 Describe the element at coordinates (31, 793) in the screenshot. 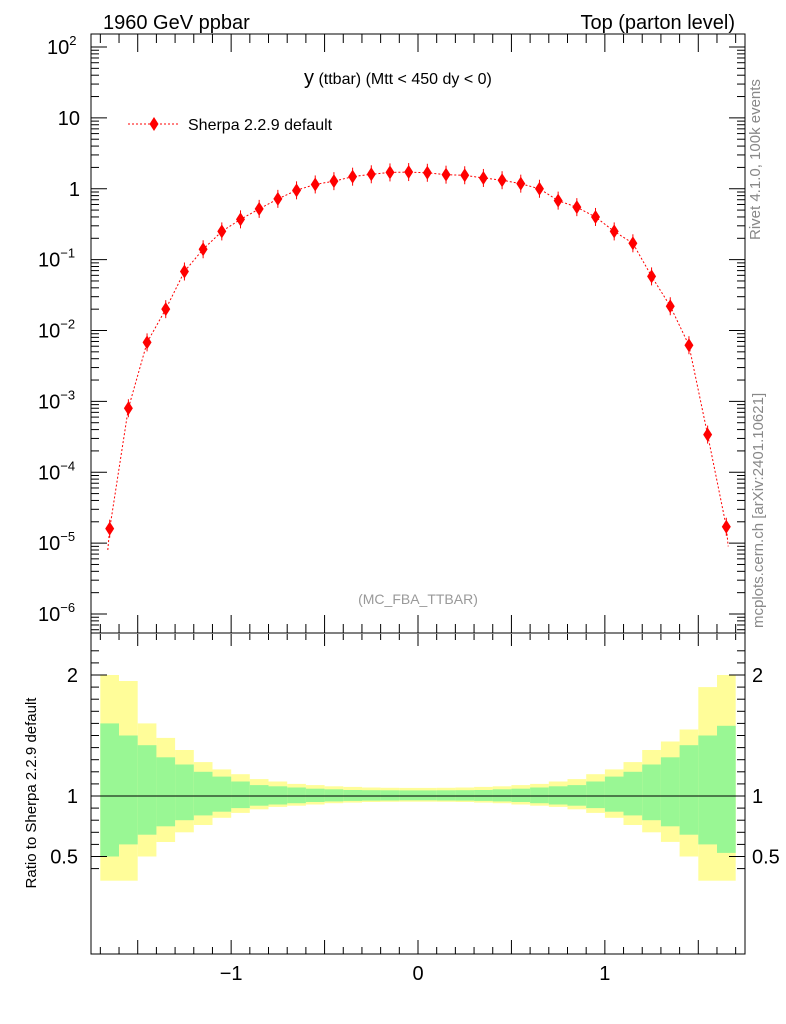

I see `ratio-ylabel: Ratio to Sherpa 2.2.9 default` at that location.